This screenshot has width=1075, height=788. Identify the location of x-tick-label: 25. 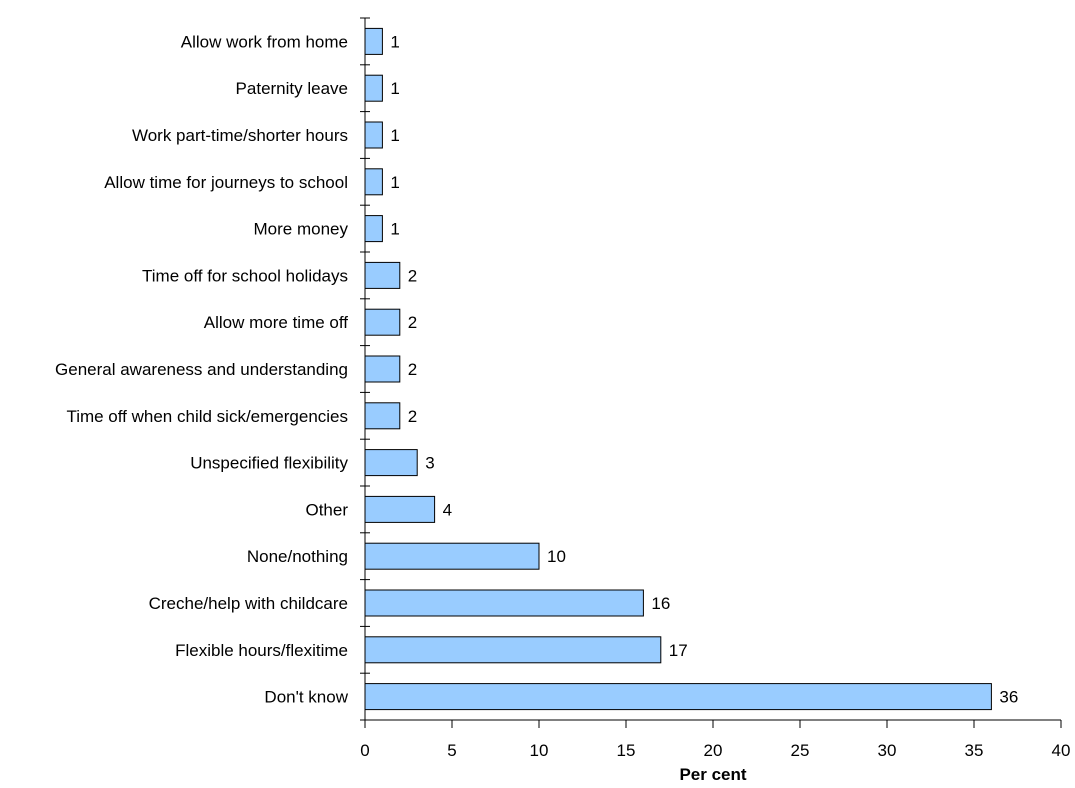
(800, 750).